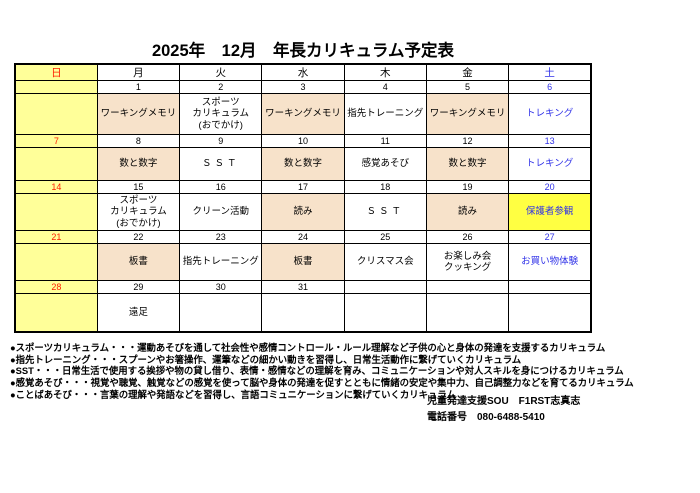 The image size is (700, 493). Describe the element at coordinates (221, 72) in the screenshot. I see `weekday-header: 火` at that location.